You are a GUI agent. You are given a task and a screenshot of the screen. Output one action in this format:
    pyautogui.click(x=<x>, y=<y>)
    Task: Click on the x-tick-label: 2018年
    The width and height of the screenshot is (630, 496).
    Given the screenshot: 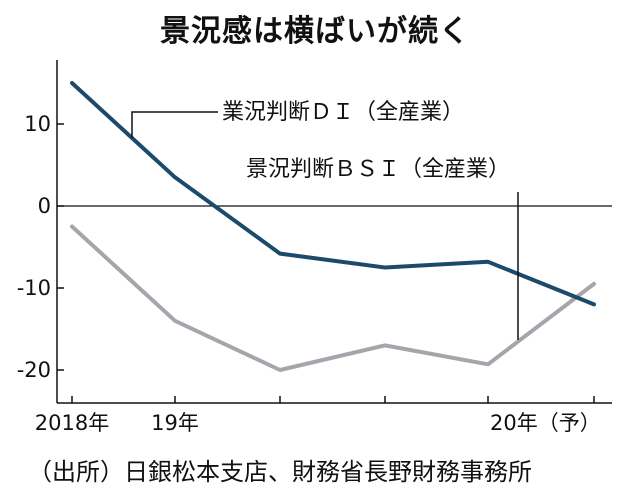 What is the action you would take?
    pyautogui.click(x=72, y=423)
    